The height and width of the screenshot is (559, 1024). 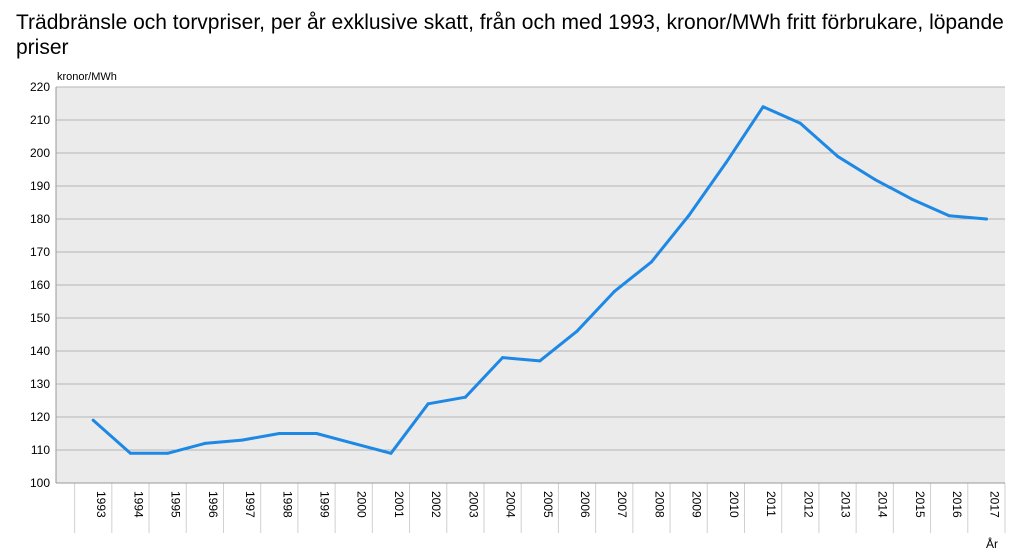 What do you see at coordinates (40, 219) in the screenshot?
I see `y-tick-label: 180` at bounding box center [40, 219].